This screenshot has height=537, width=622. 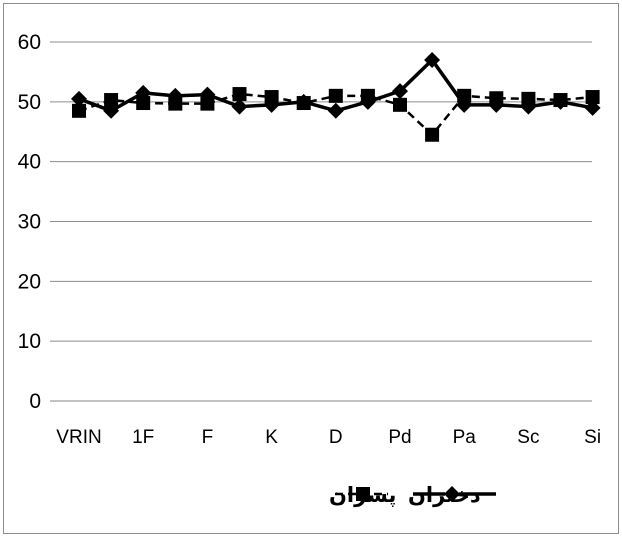 I want to click on y-tick-label: 50, so click(x=29, y=102).